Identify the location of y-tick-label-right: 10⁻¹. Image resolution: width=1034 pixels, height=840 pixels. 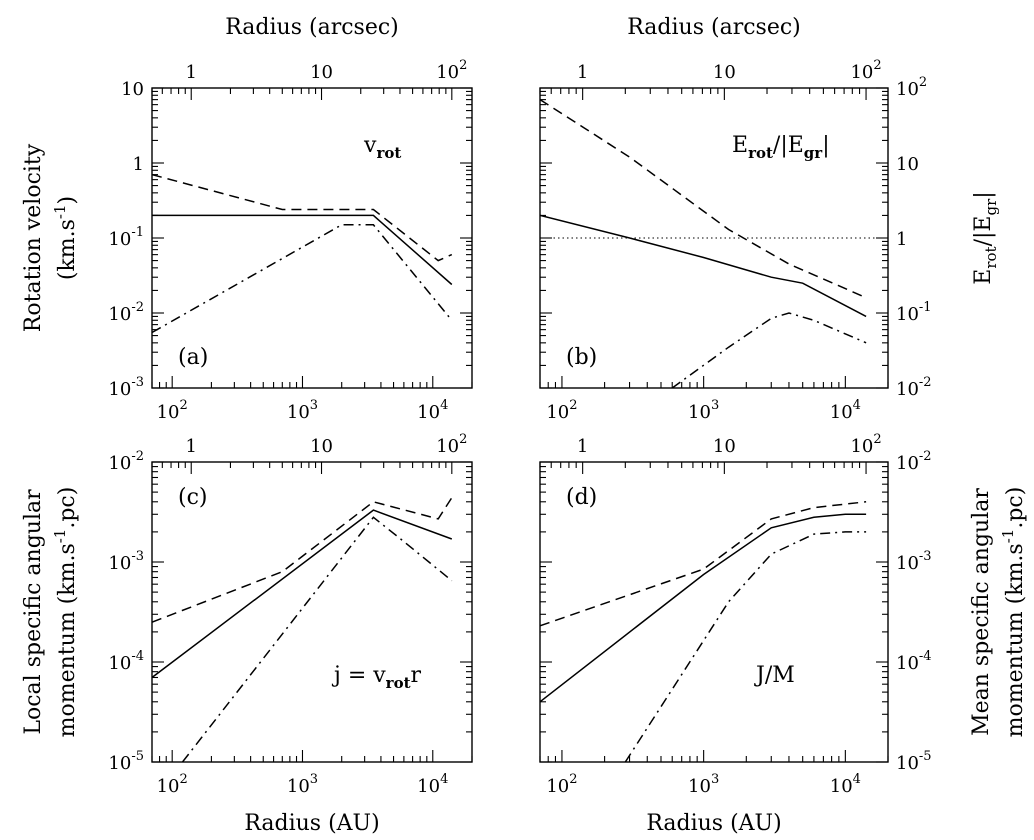
(914, 312).